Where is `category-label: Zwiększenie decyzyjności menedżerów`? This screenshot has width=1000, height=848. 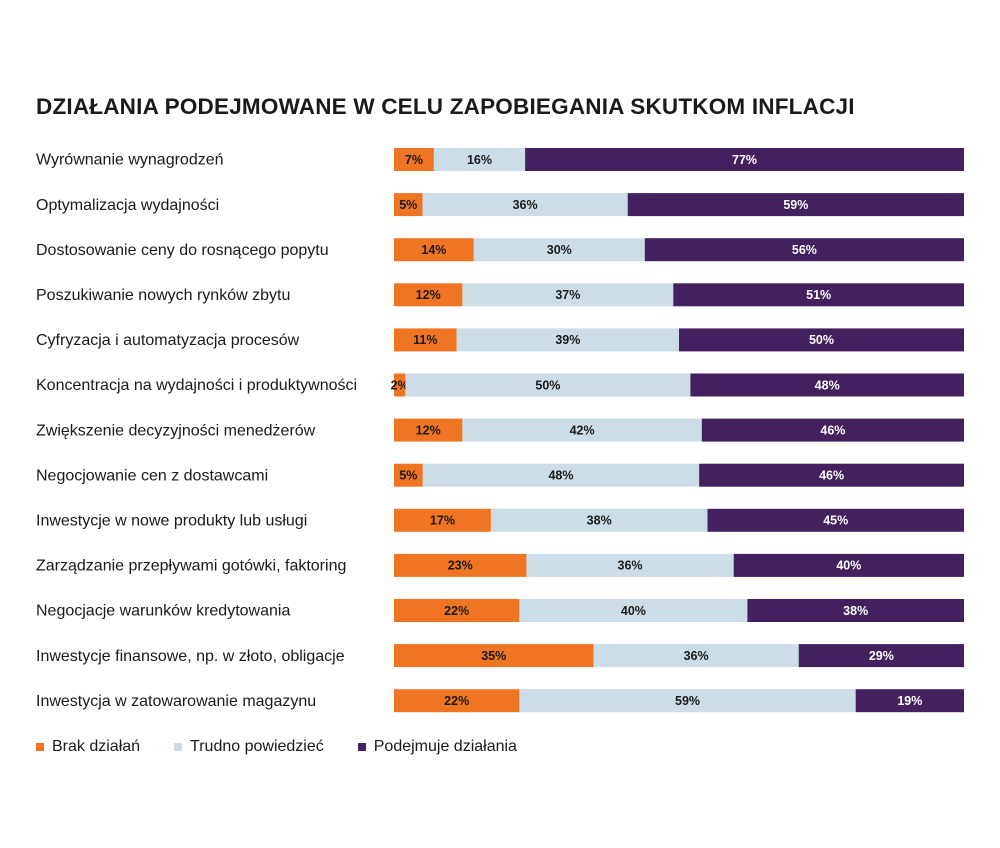
category-label: Zwiększenie decyzyjności menedżerów is located at coordinates (176, 430).